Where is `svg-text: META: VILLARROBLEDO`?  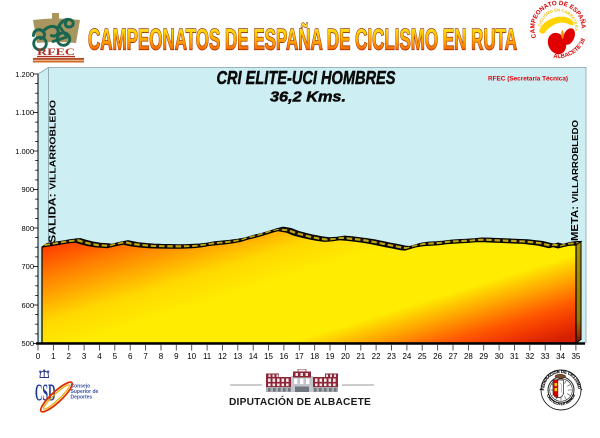 svg-text: META: VILLARROBLEDO is located at coordinates (575, 180).